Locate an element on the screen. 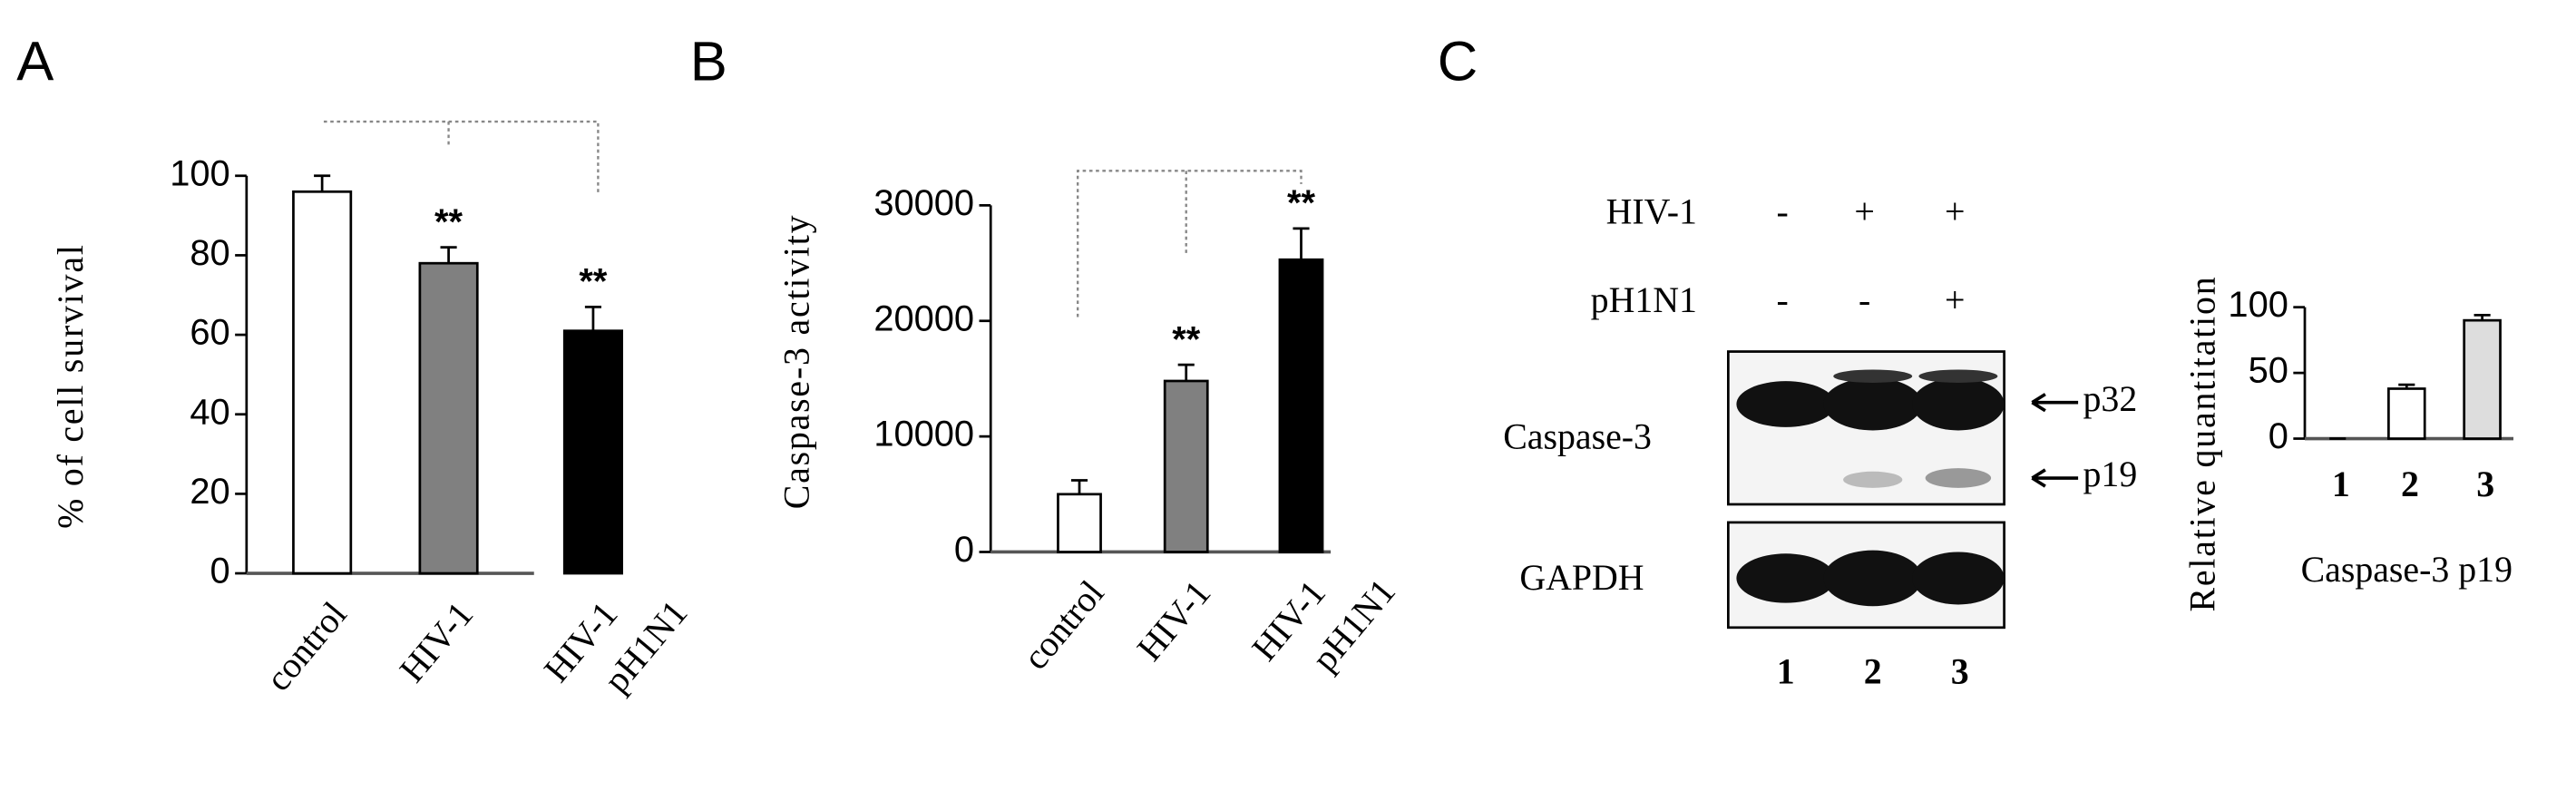 The image size is (2576, 791). x-axis-label: Caspase-3 p19 is located at coordinates (2407, 569).